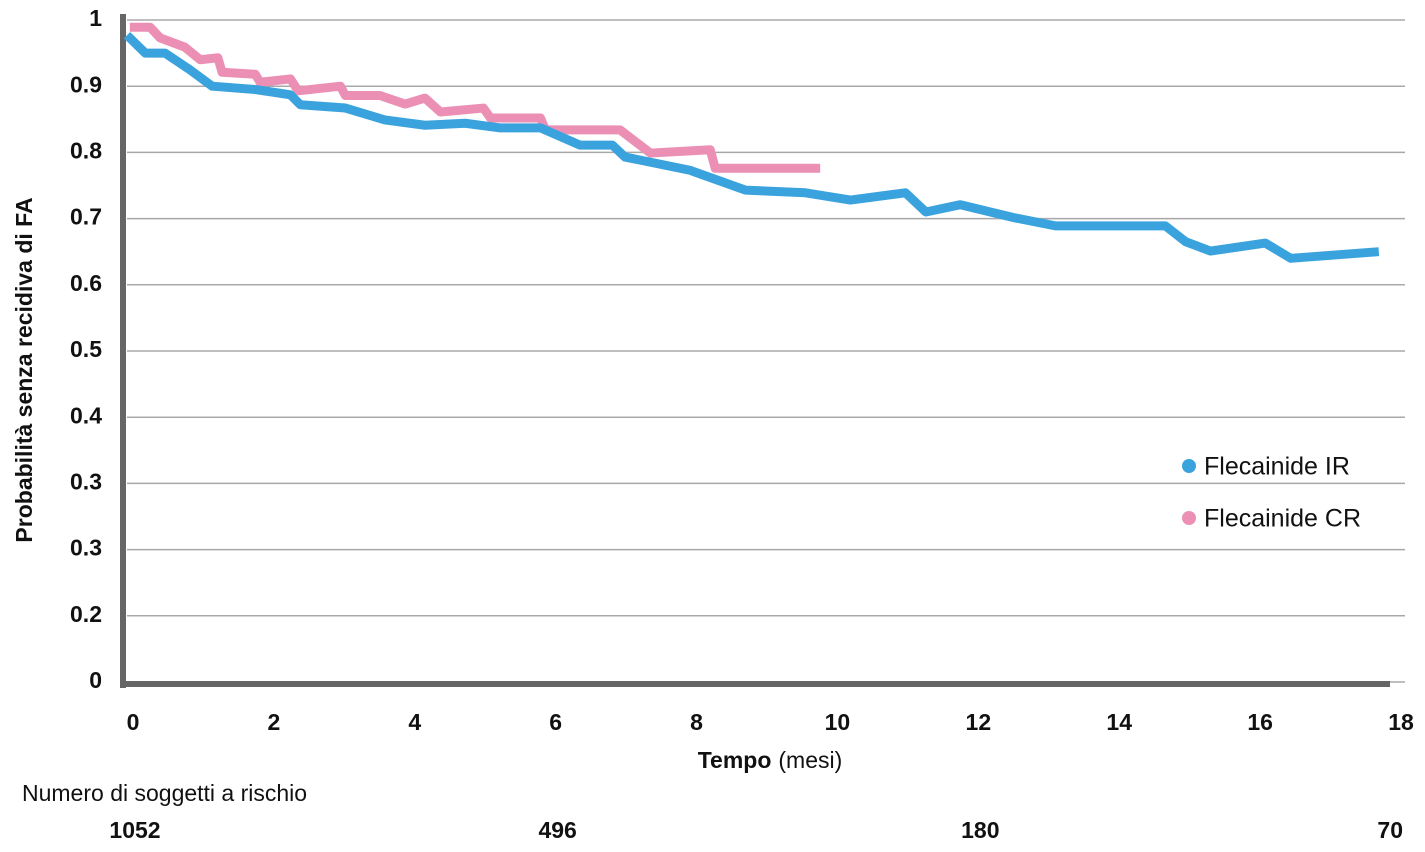 Image resolution: width=1425 pixels, height=852 pixels. What do you see at coordinates (979, 722) in the screenshot?
I see `x-tick-label: 12` at bounding box center [979, 722].